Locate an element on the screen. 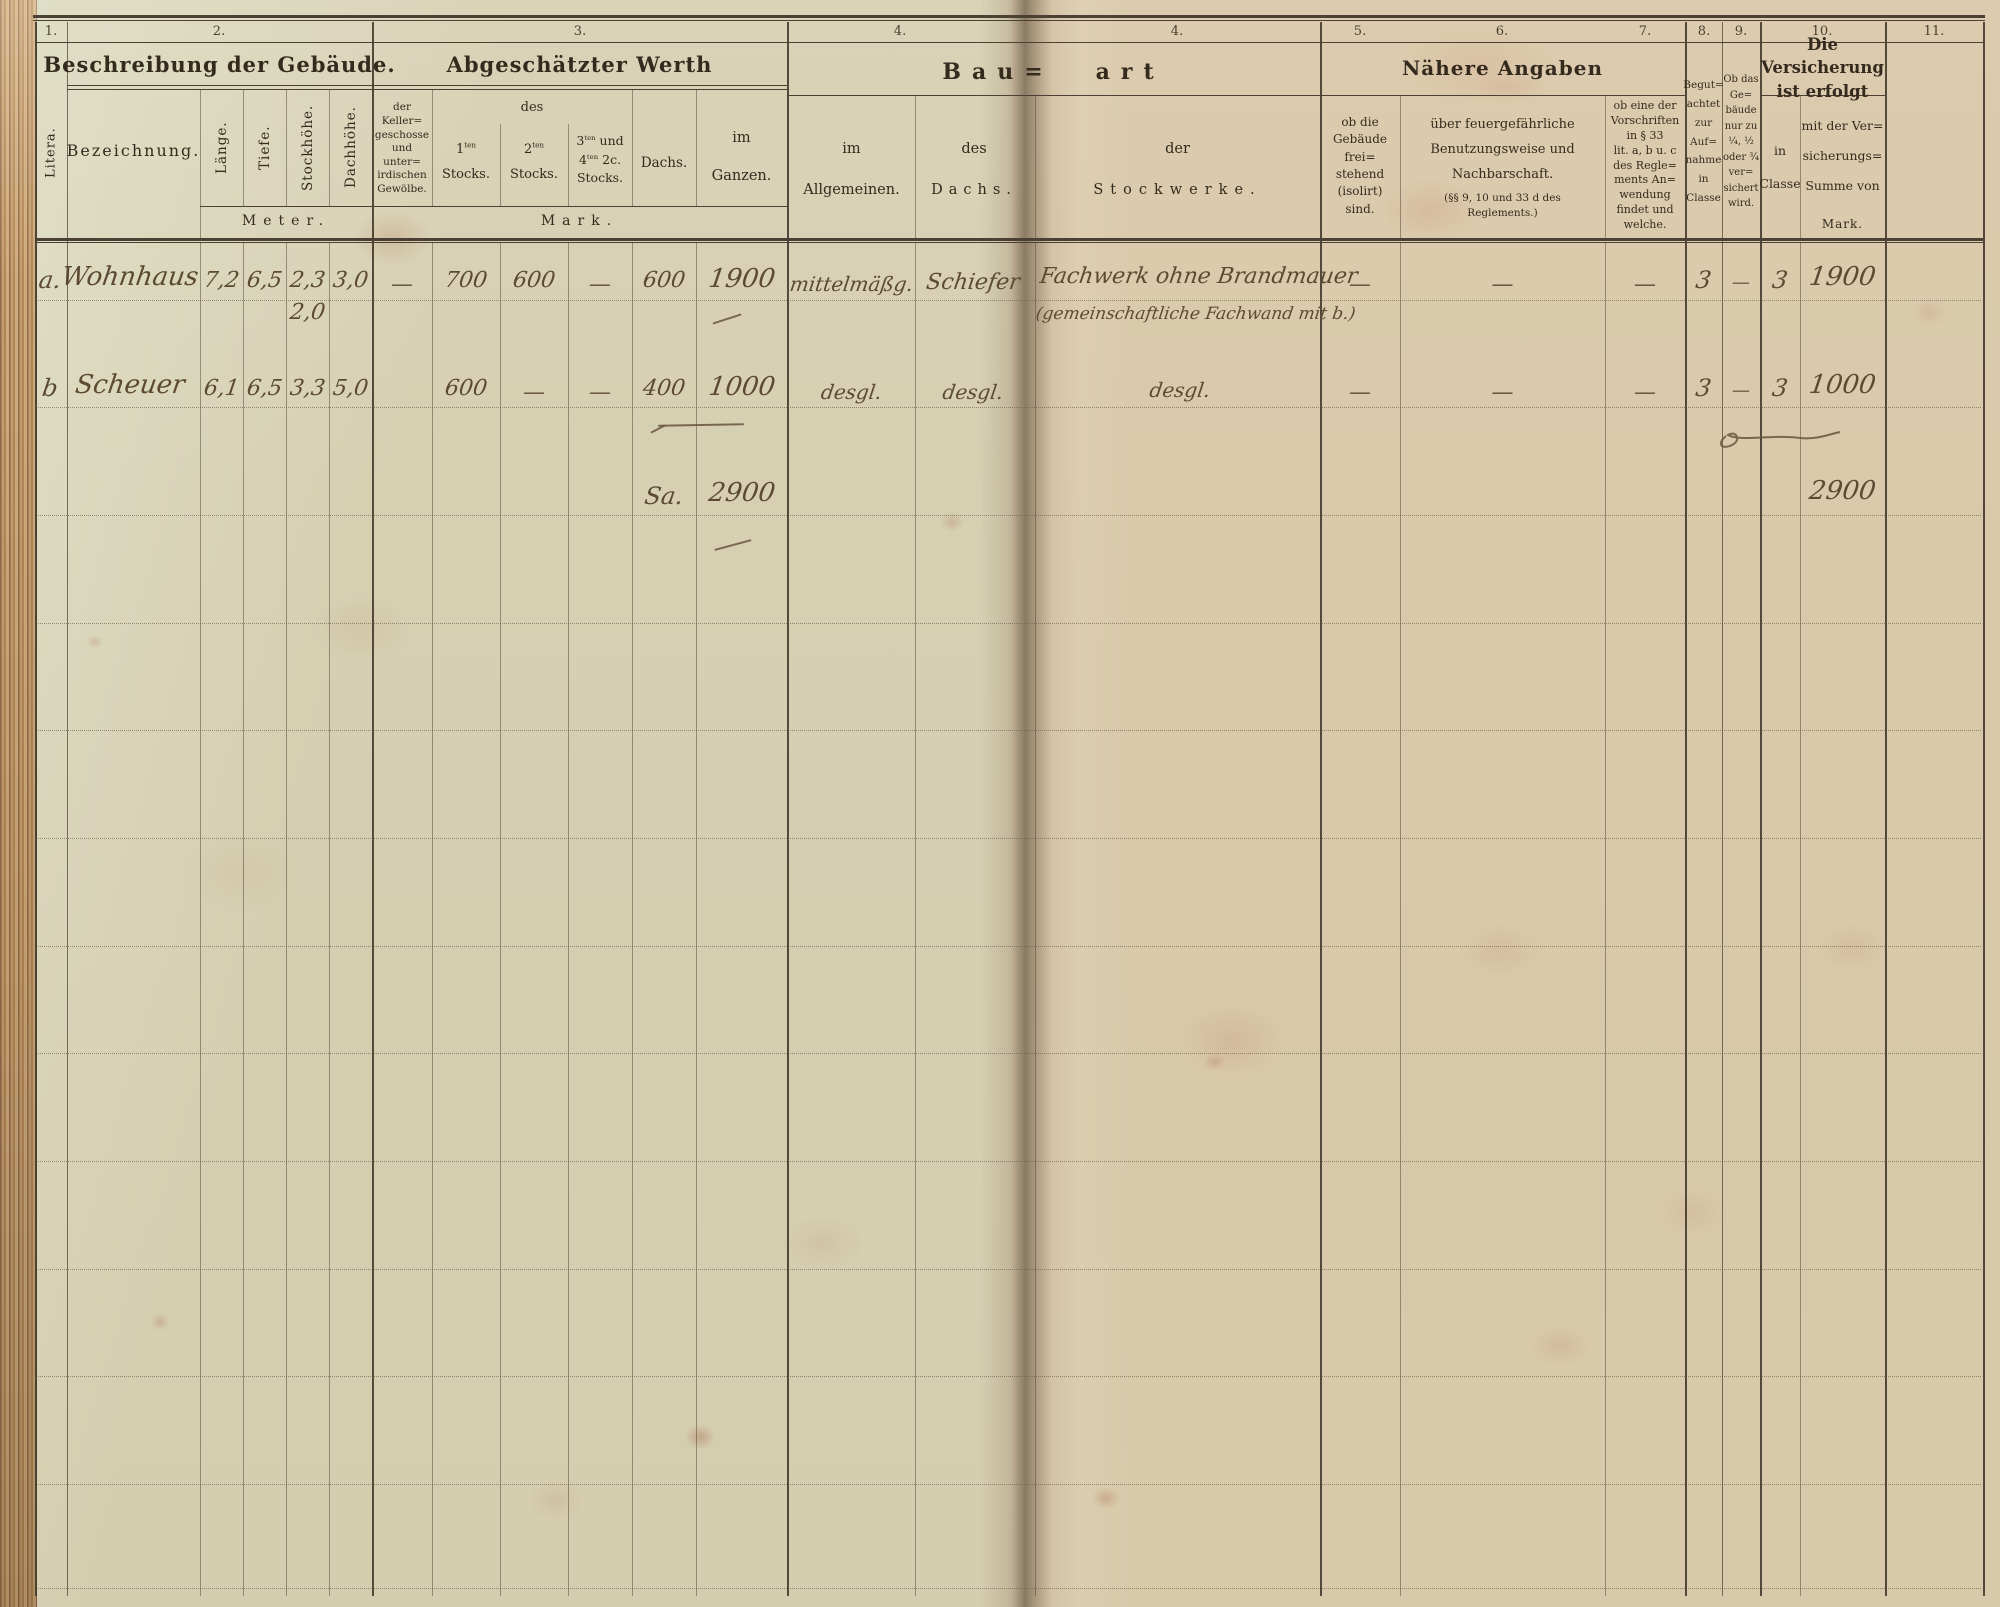 The width and height of the screenshot is (2000, 1607). header-bauart-title-right: art is located at coordinates (1130, 72).